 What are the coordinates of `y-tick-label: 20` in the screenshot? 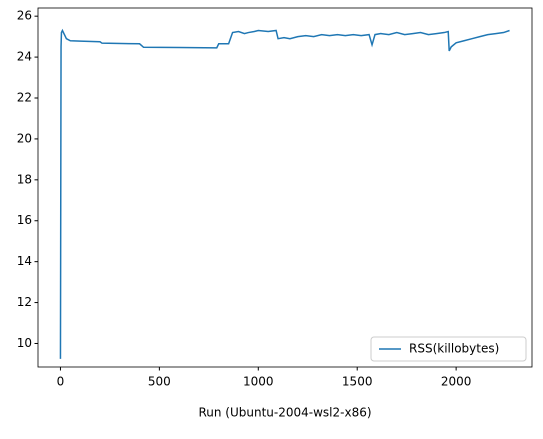 It's located at (24, 138).